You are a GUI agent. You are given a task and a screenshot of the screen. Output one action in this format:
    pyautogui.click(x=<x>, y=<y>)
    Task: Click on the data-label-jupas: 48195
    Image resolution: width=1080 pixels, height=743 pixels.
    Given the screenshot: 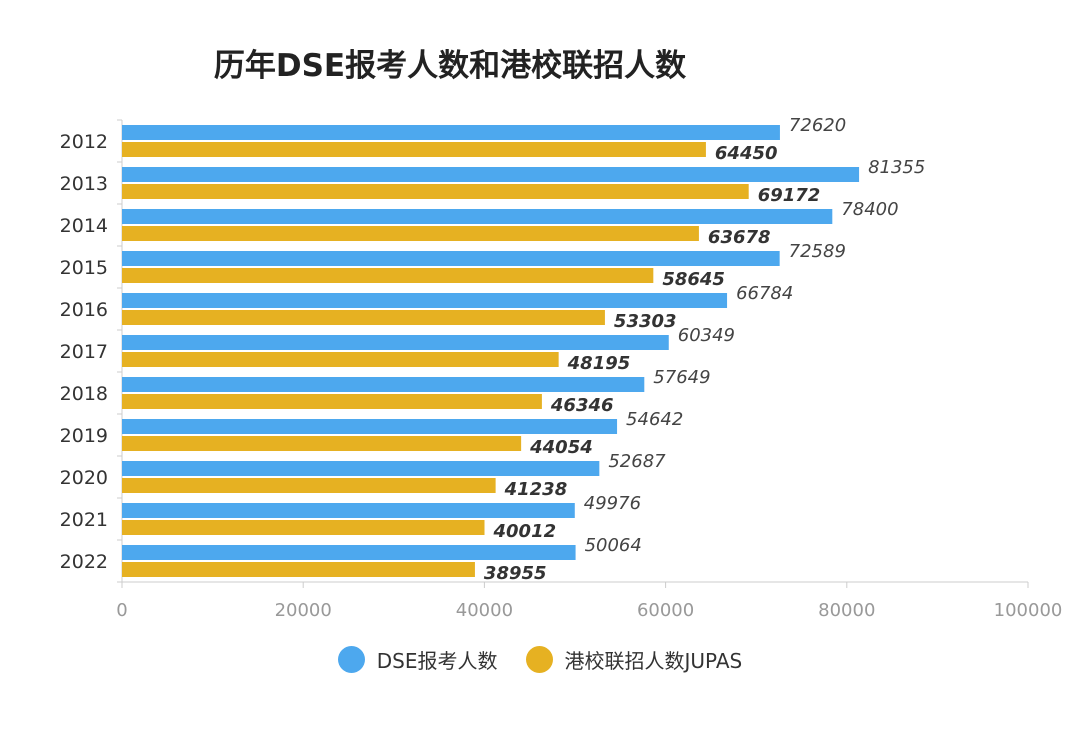 What is the action you would take?
    pyautogui.click(x=599, y=363)
    